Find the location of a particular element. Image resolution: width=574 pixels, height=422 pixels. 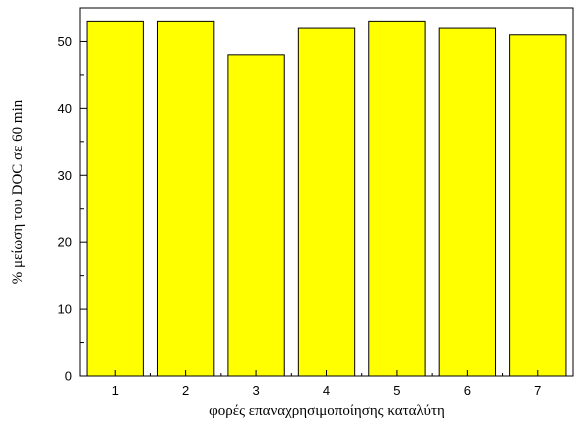

x-tick-label: 4 is located at coordinates (326, 390).